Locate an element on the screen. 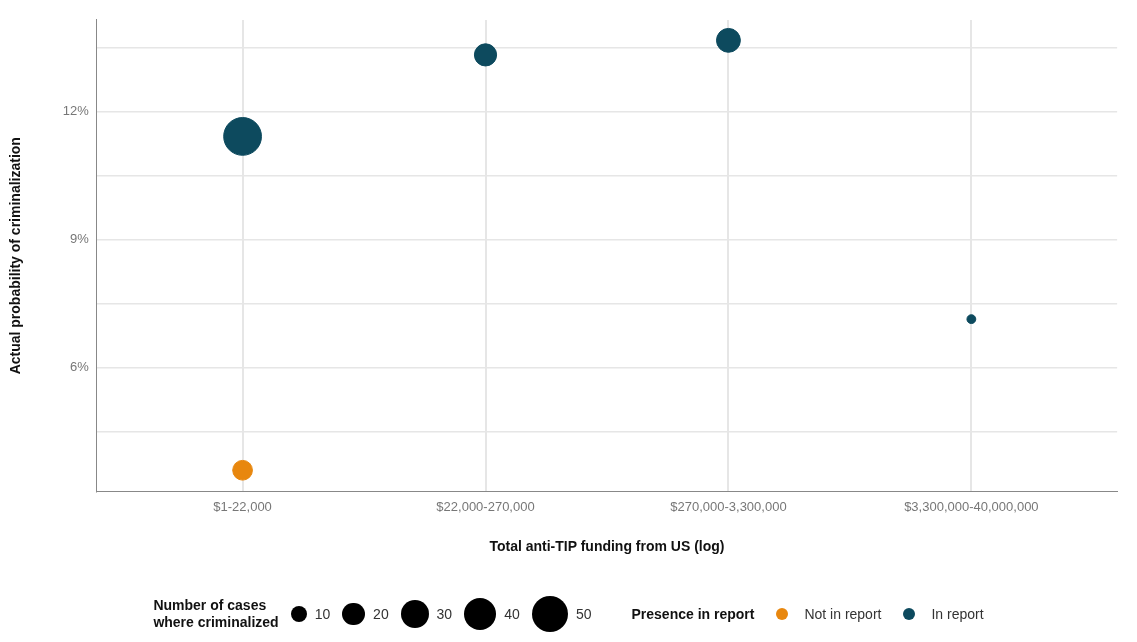 The image size is (1137, 642). legend-label: Not in report is located at coordinates (843, 614).